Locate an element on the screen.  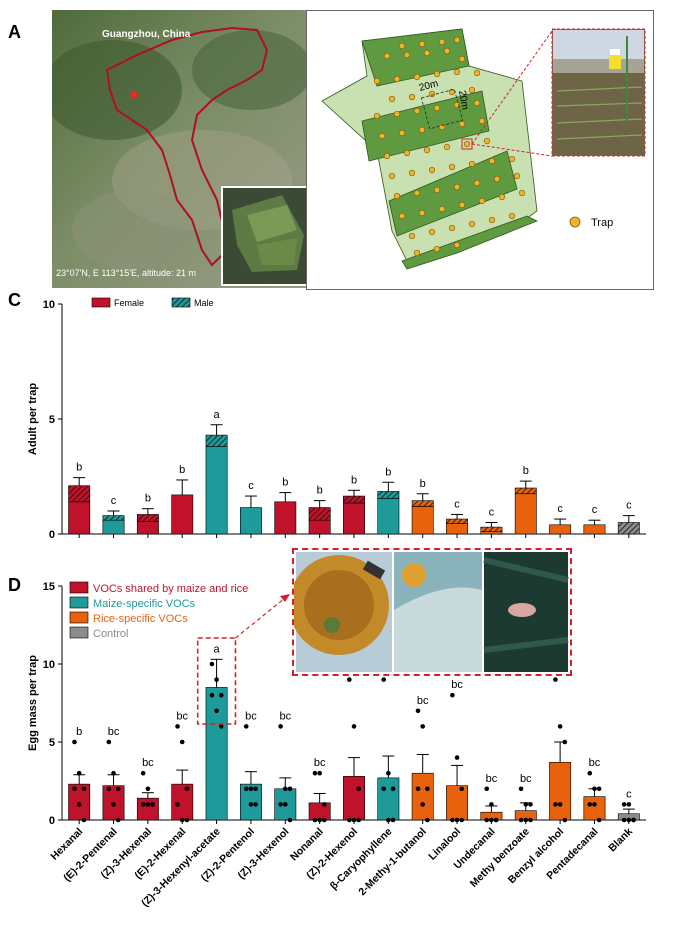
legend-label: Rice-specific VOCs is located at coordinates (140, 619).